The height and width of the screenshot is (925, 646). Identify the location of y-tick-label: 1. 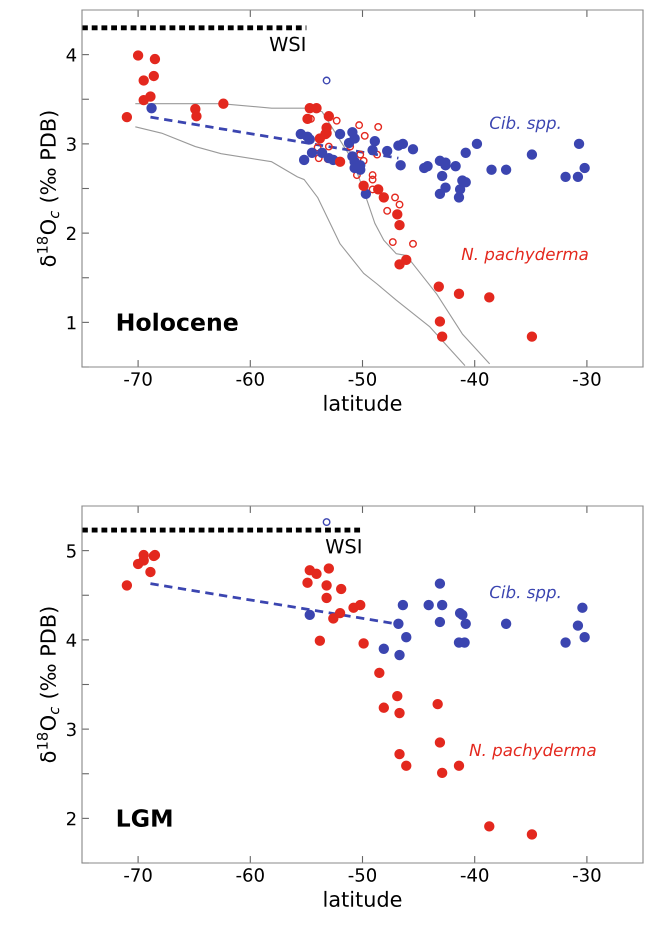
(72, 323).